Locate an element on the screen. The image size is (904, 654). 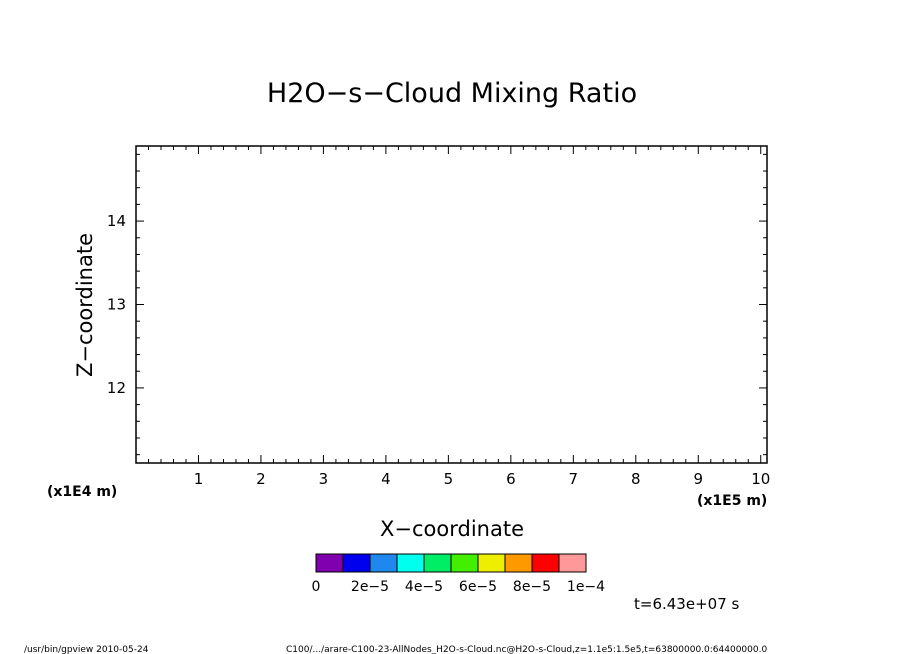
colorbar is located at coordinates (451, 563).